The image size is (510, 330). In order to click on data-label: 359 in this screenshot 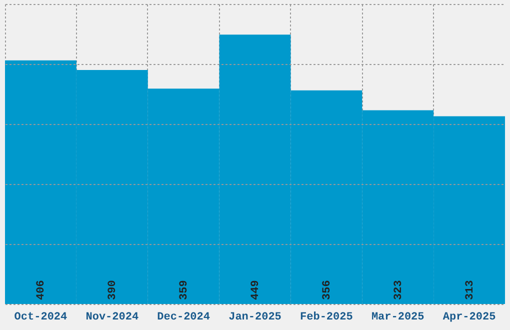, I will do `click(184, 290)`.